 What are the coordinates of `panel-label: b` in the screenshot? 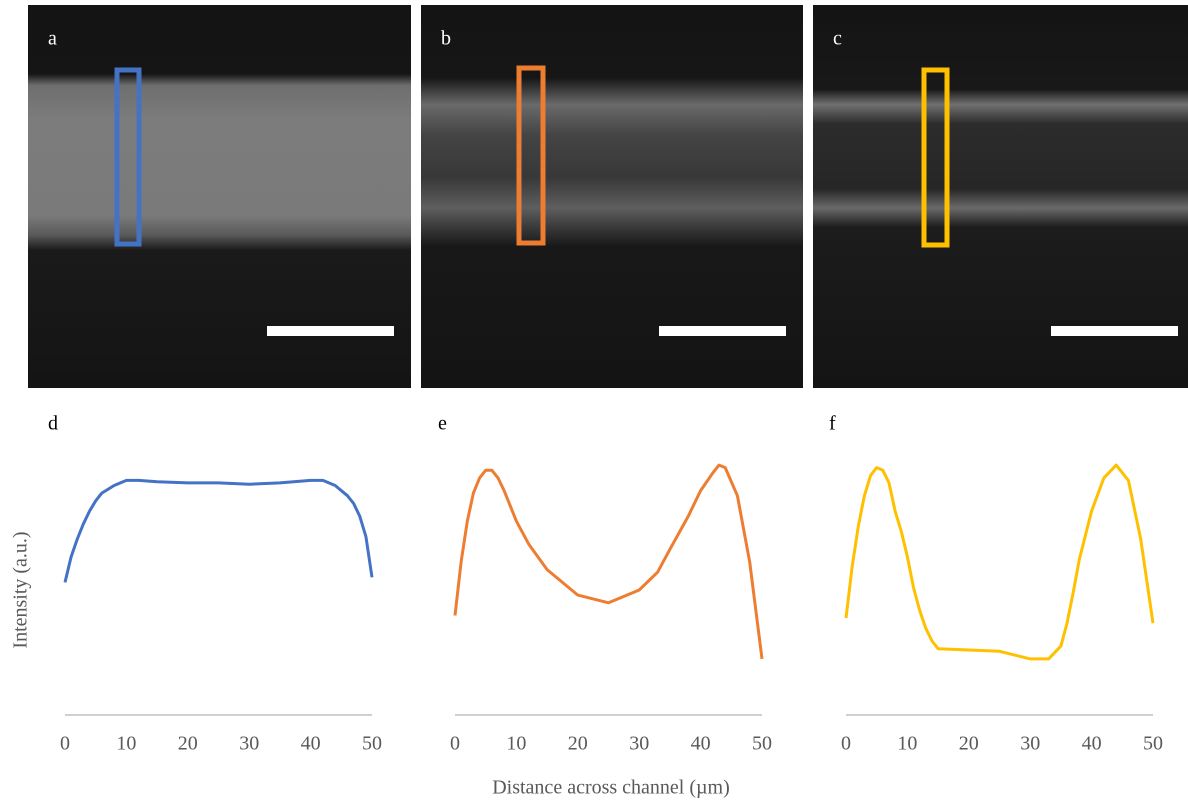 It's located at (446, 39).